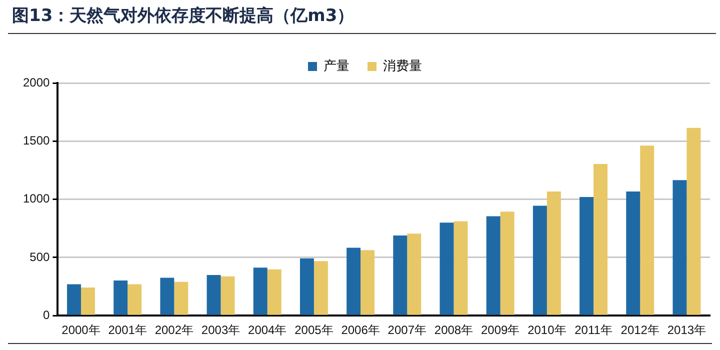 The image size is (720, 350). Describe the element at coordinates (46, 315) in the screenshot. I see `y-tick-label: 0` at that location.